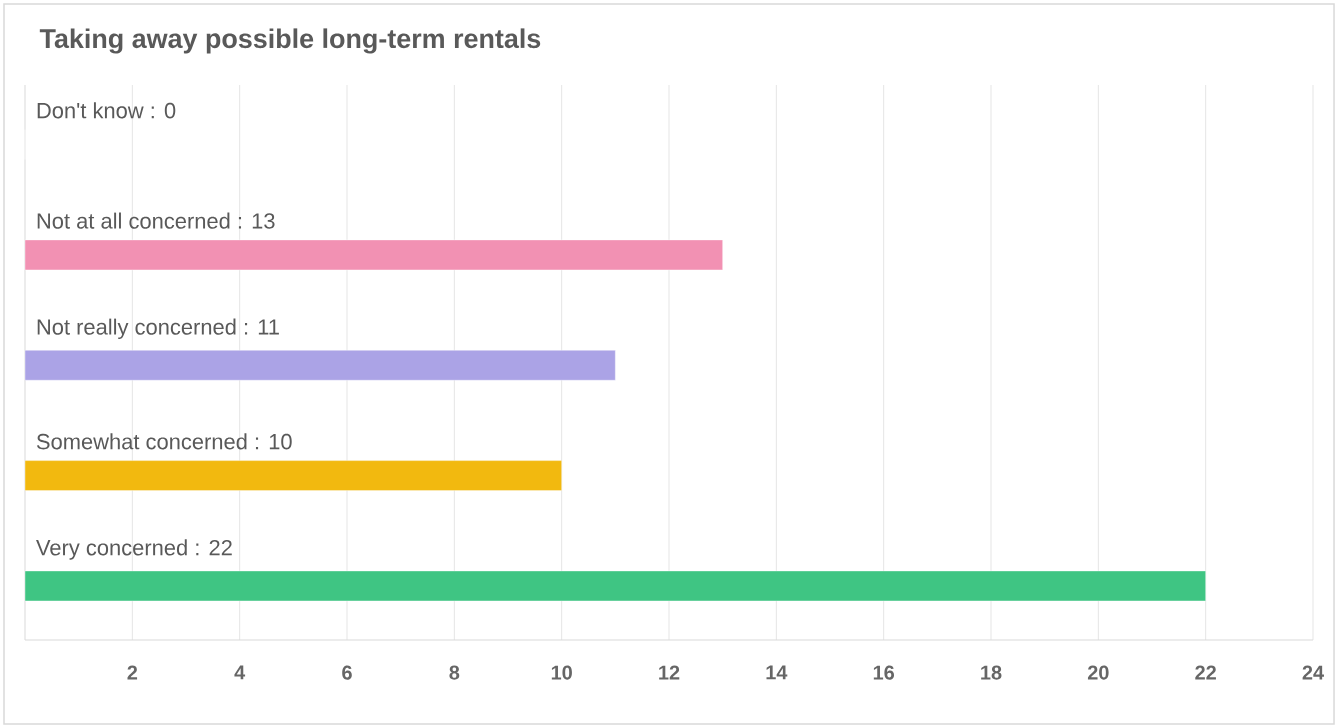 This screenshot has width=1338, height=728. I want to click on x-tick-label: 20, so click(1098, 672).